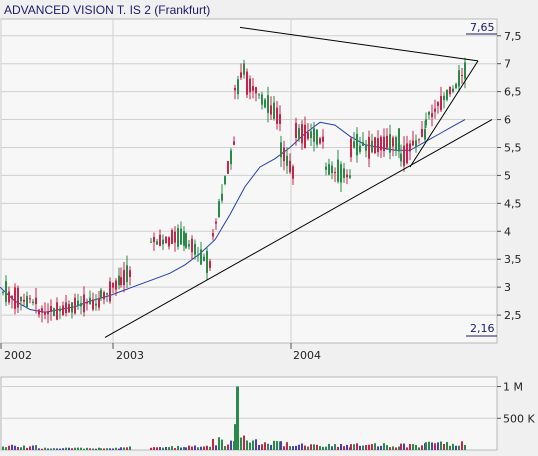  Describe the element at coordinates (507, 231) in the screenshot. I see `price-tick-label: 4` at that location.